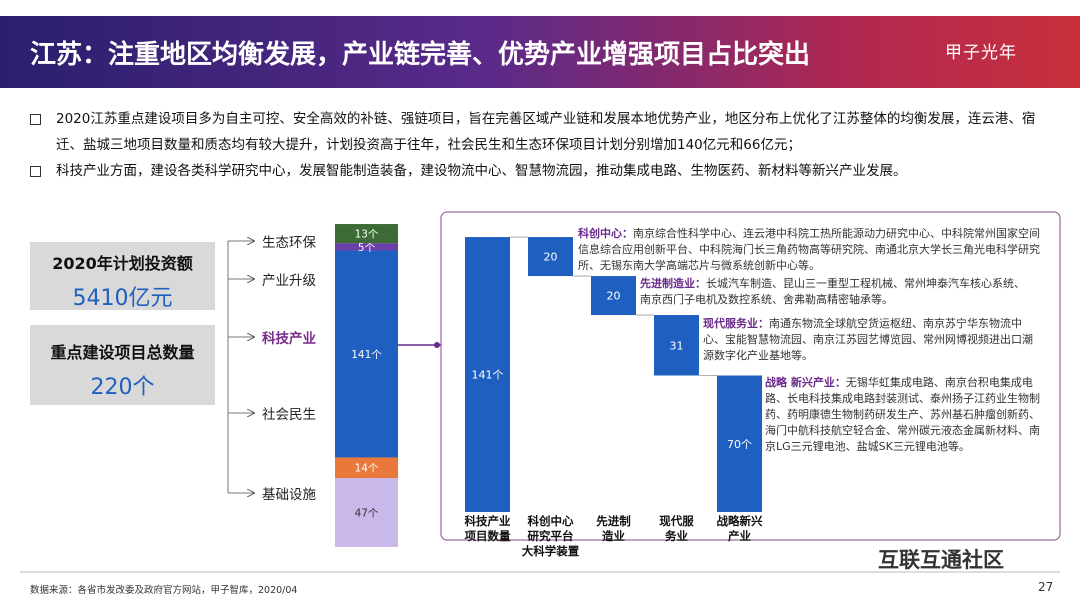 The height and width of the screenshot is (608, 1080). I want to click on logo: 甲子光年, so click(981, 53).